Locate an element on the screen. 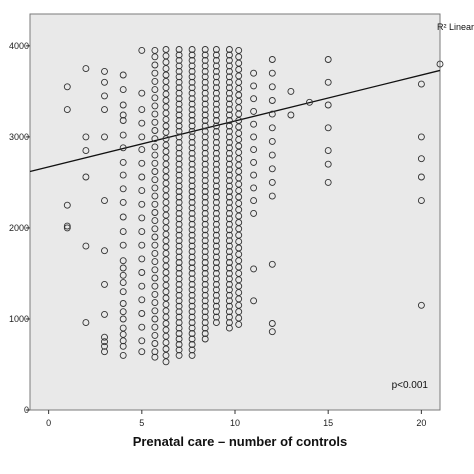  p-value-annotation: p<0.001 is located at coordinates (410, 385).